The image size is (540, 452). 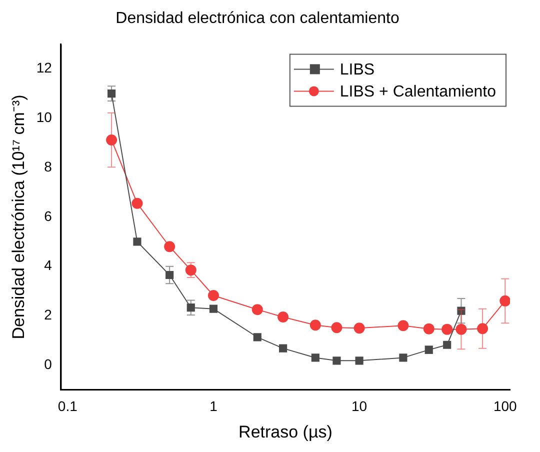 What do you see at coordinates (505, 406) in the screenshot?
I see `x-tick-label: 100` at bounding box center [505, 406].